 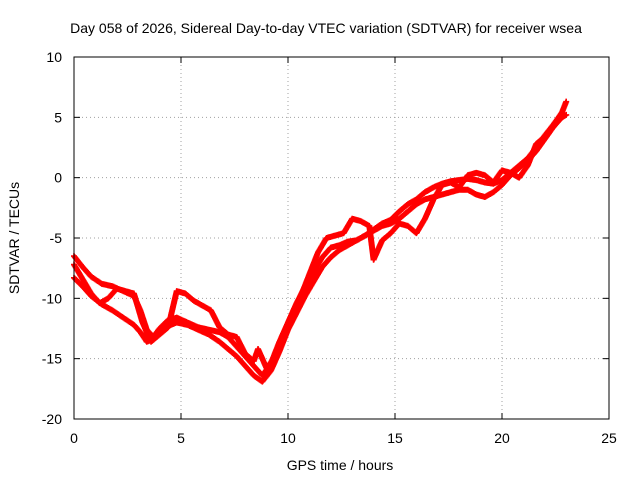 What do you see at coordinates (502, 438) in the screenshot?
I see `x-tick-label: 20` at bounding box center [502, 438].